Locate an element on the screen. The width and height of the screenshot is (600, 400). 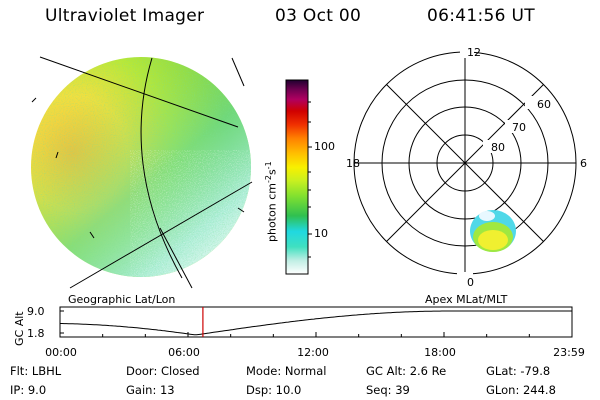
time-tick-1800: 18:00 is located at coordinates (440, 352).